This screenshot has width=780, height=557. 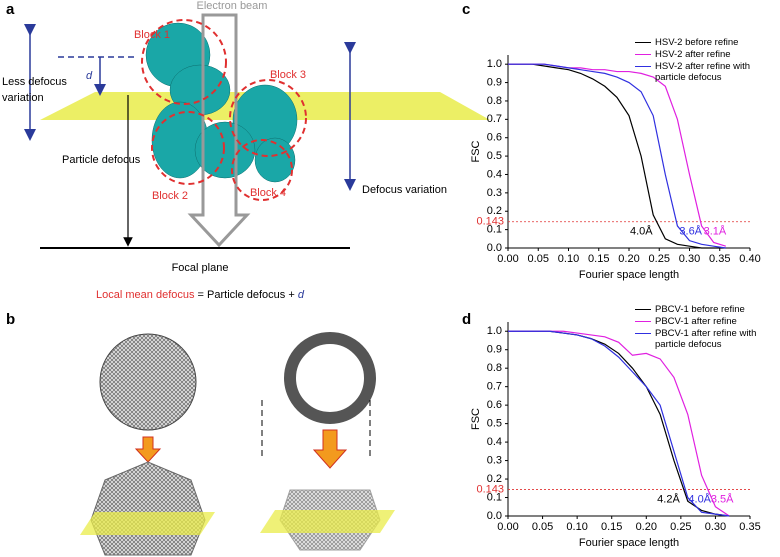 I want to click on beam-arrow, so click(x=219, y=130).